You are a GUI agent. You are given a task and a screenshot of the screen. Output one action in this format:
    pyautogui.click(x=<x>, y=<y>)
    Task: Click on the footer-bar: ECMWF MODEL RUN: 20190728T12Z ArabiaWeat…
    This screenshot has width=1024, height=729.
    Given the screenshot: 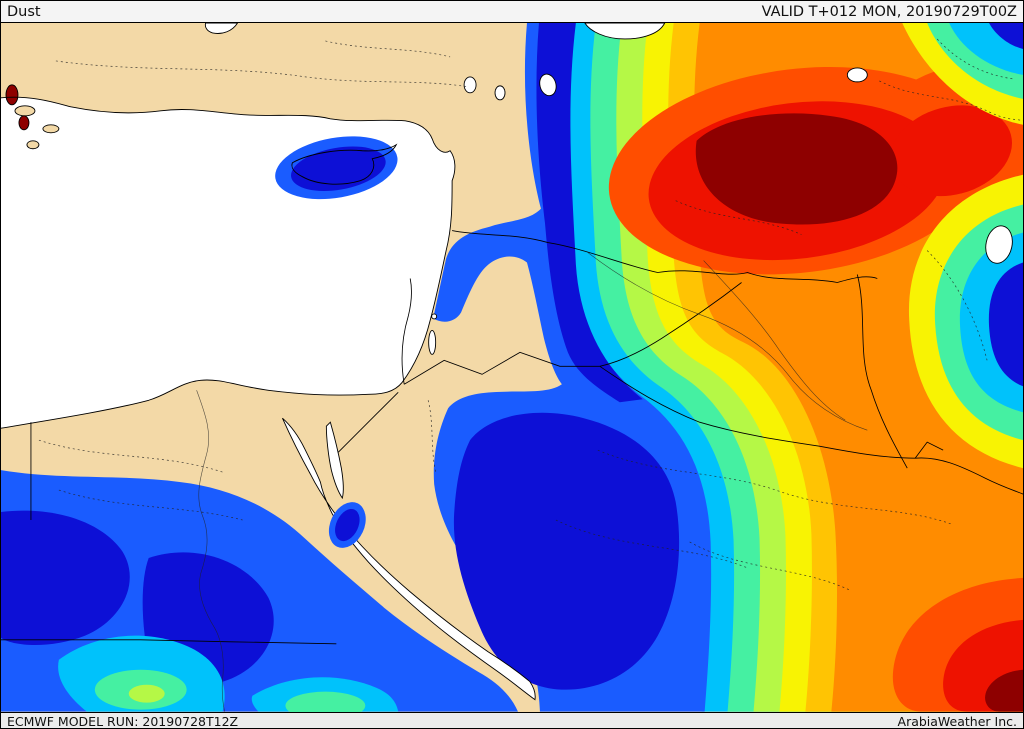 What is the action you would take?
    pyautogui.click(x=512, y=720)
    